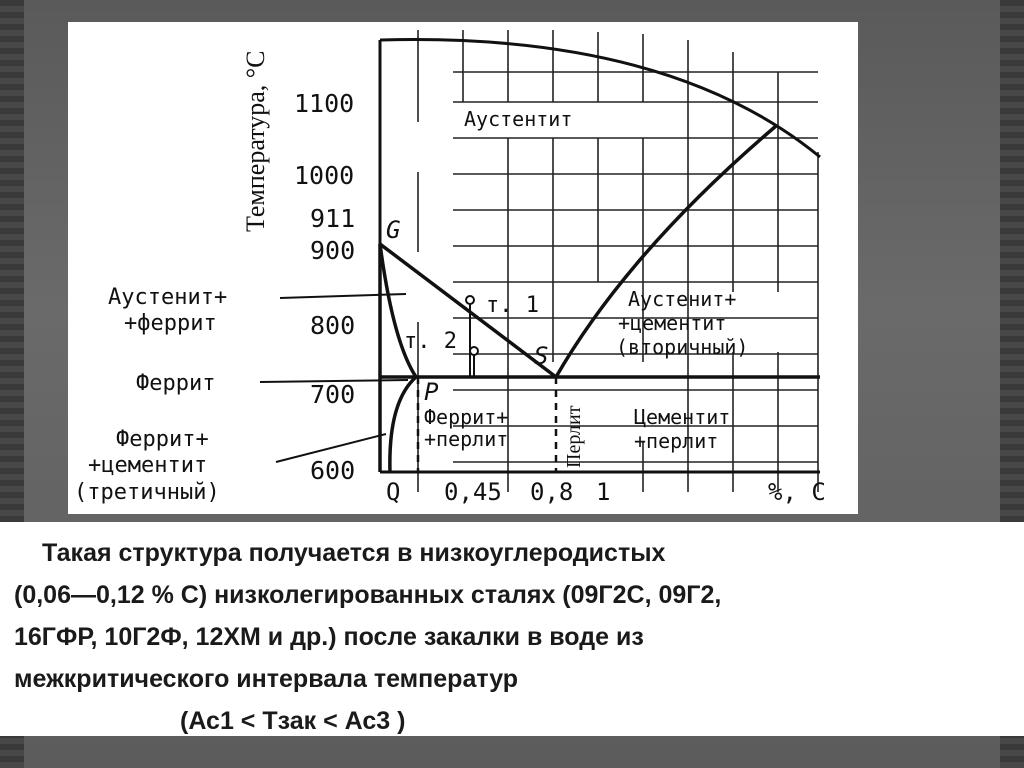 The image size is (1024, 768). I want to click on point-s: S, so click(541, 356).